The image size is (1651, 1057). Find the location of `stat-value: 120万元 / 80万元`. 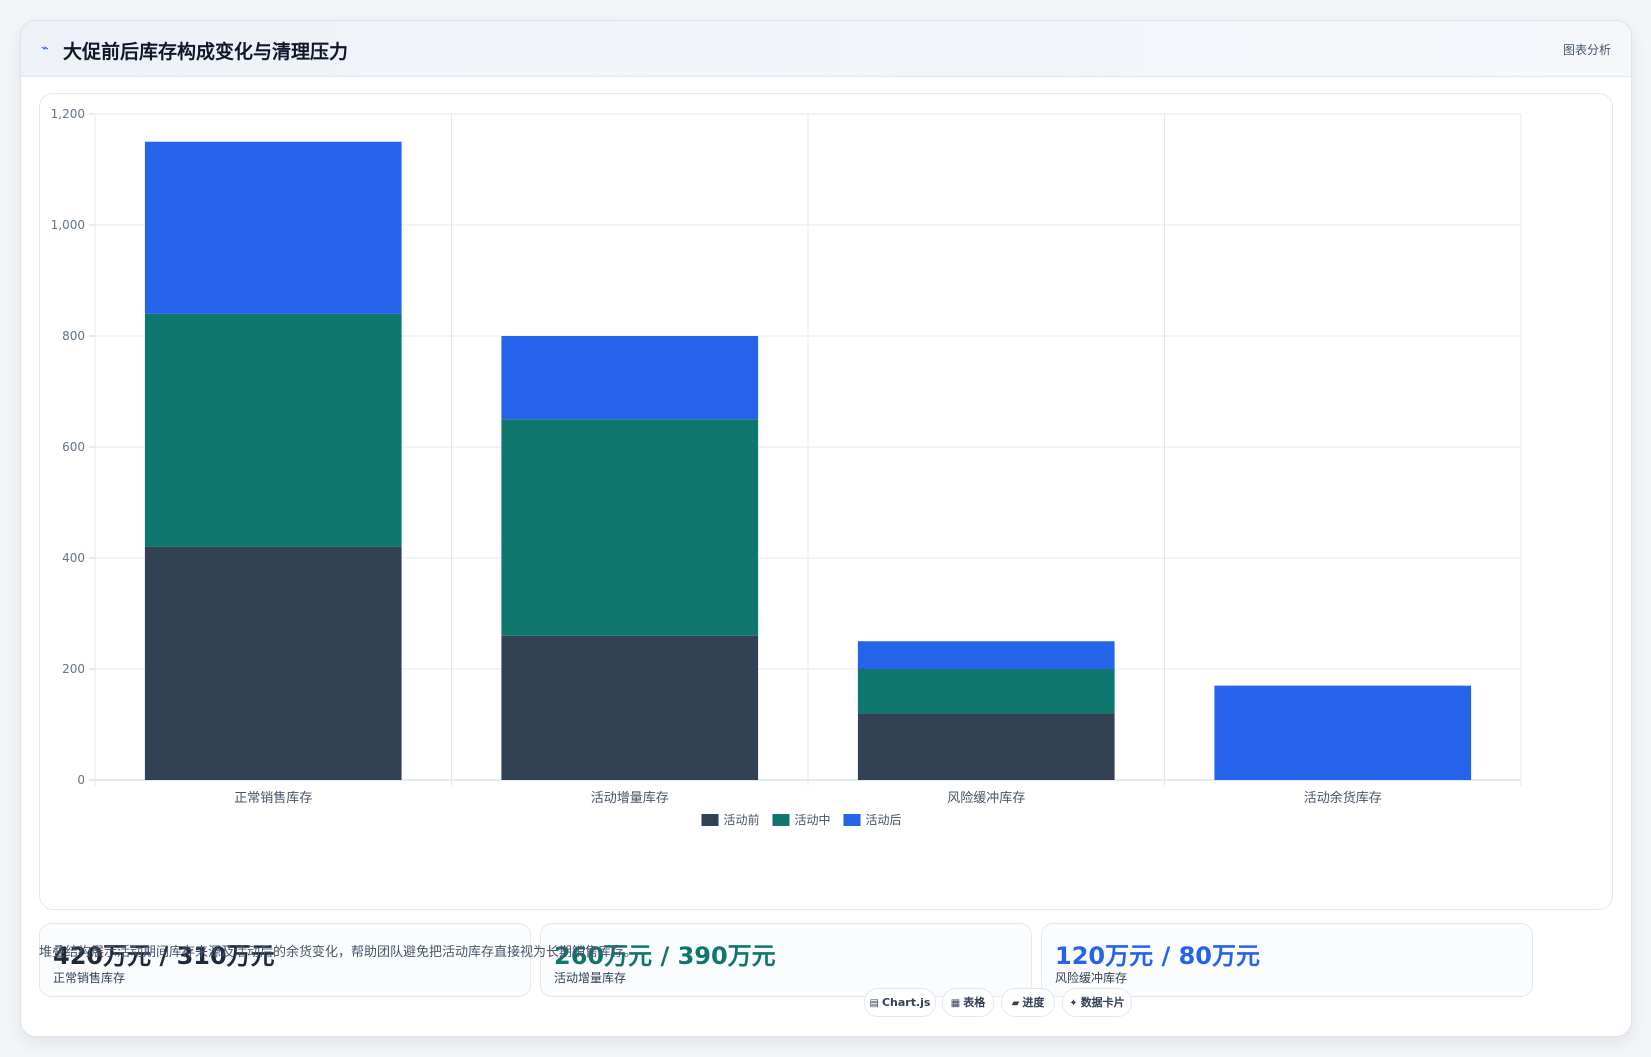

stat-value: 120万元 / 80万元 is located at coordinates (1157, 956).